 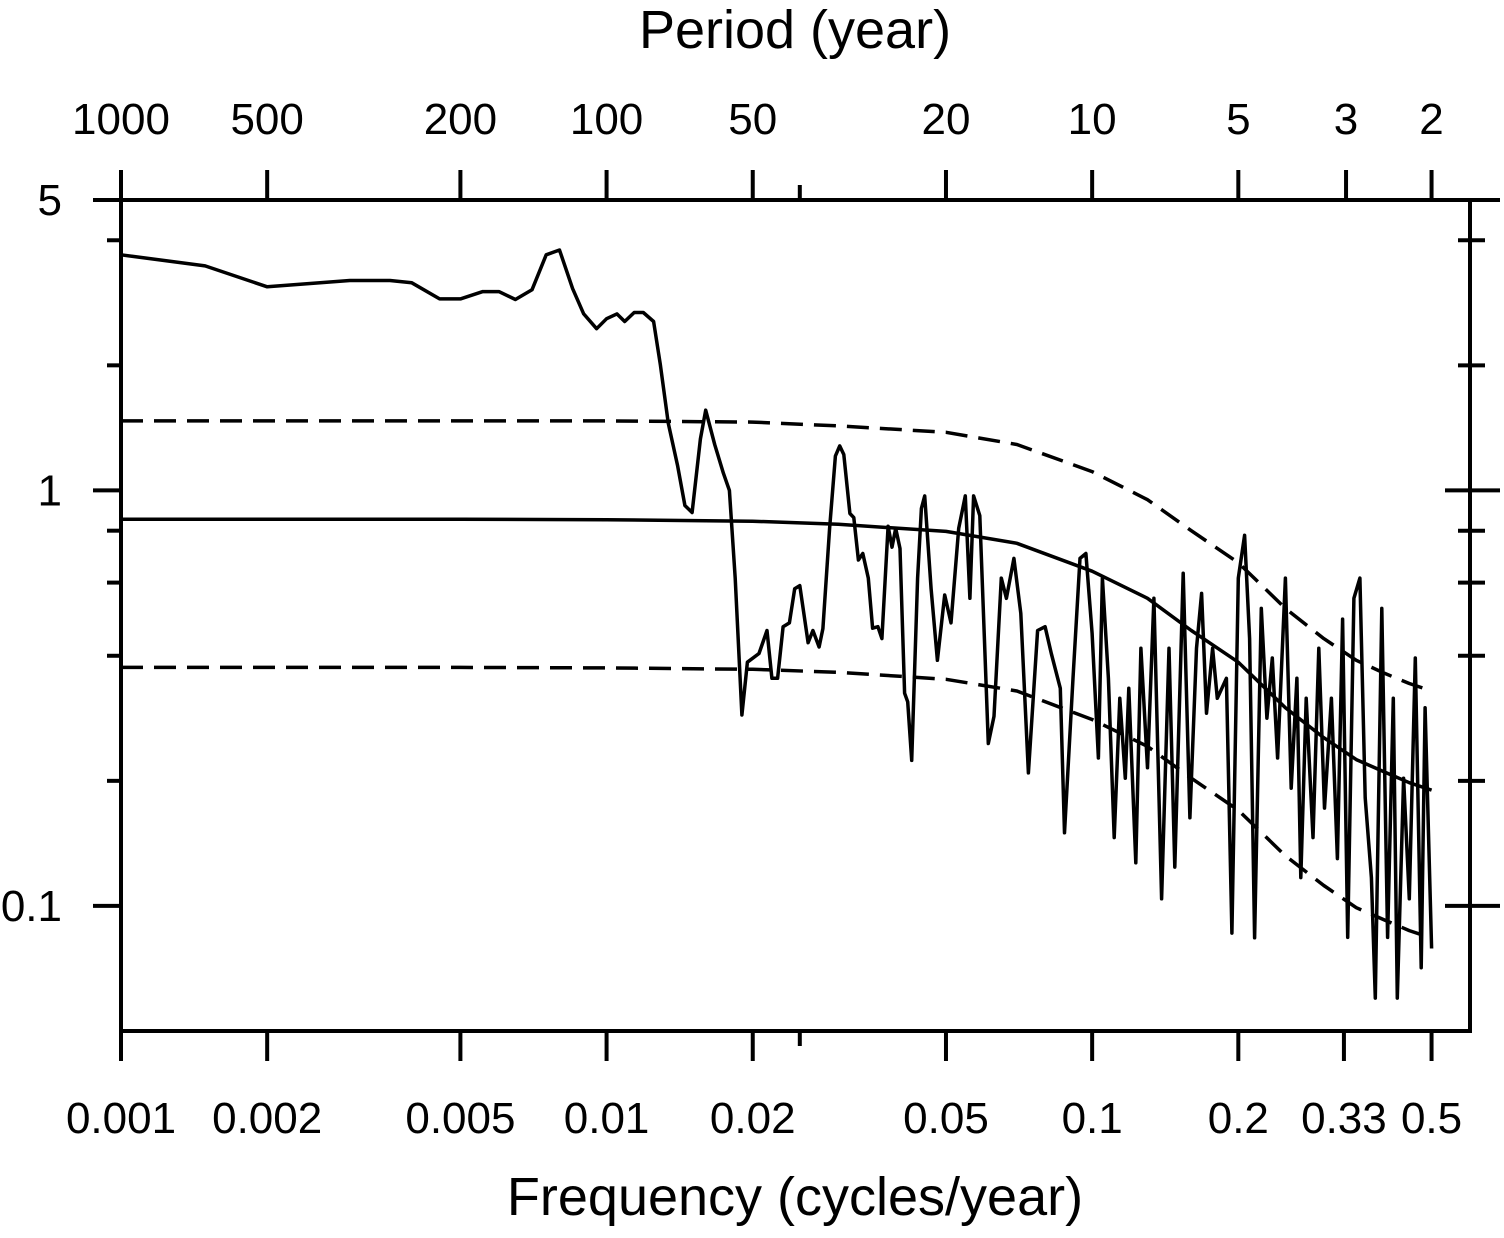 I want to click on x-tick-label: 0.2, so click(x=1238, y=1118).